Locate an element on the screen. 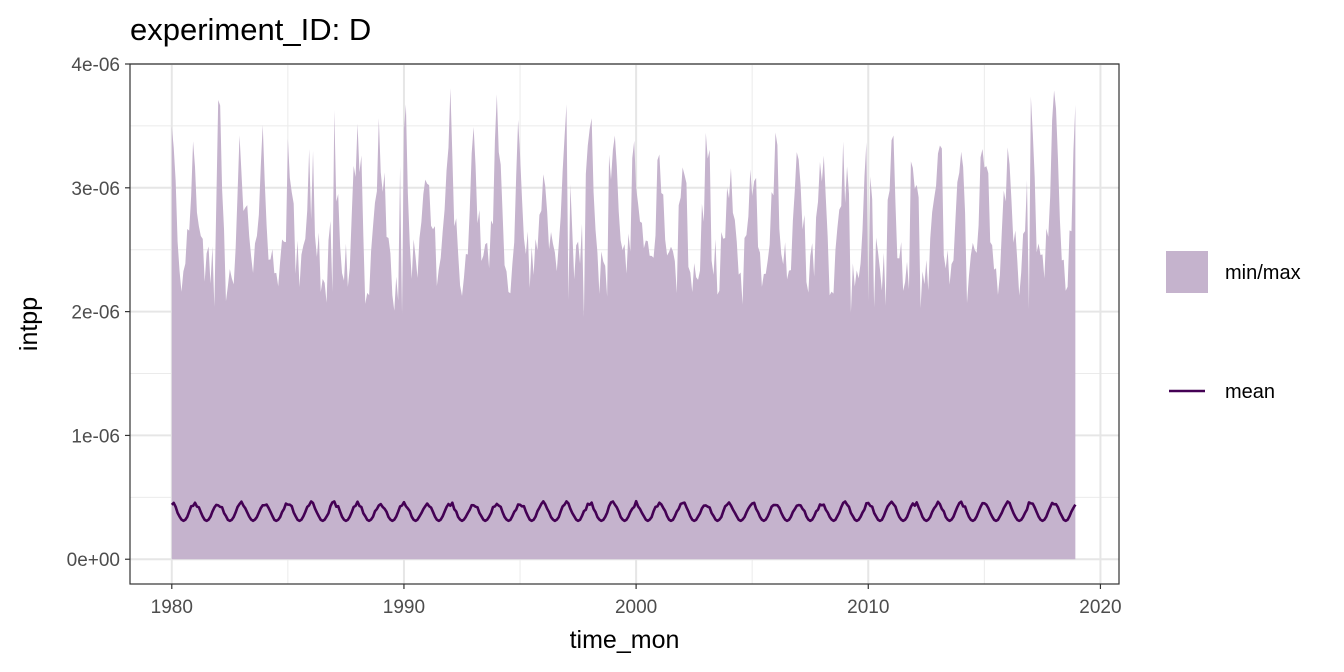 This screenshot has height=672, width=1344. x-axis-title: time_mon is located at coordinates (625, 640).